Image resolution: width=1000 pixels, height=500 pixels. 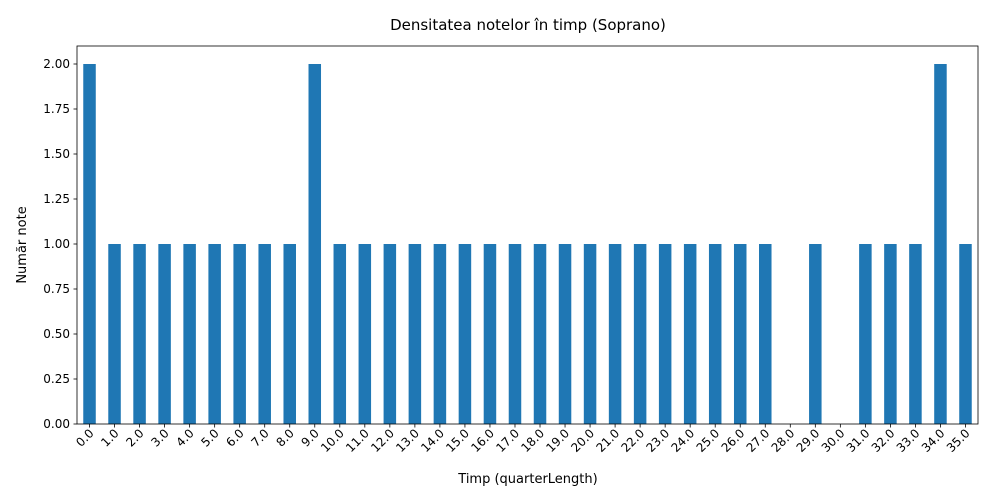 What do you see at coordinates (209, 437) in the screenshot?
I see `x-tick-label: 5.0` at bounding box center [209, 437].